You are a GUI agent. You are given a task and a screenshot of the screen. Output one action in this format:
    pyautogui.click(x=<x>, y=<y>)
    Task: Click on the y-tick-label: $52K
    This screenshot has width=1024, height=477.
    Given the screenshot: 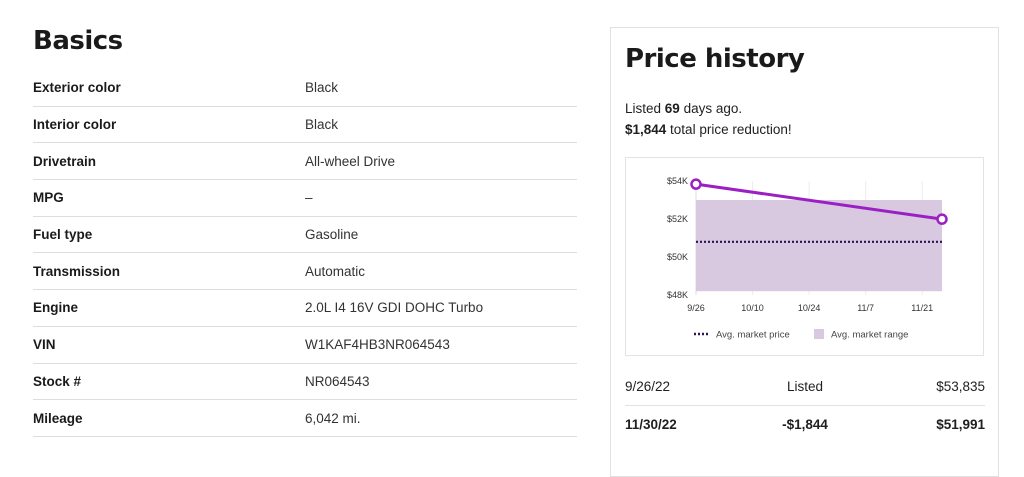 What is the action you would take?
    pyautogui.click(x=677, y=219)
    